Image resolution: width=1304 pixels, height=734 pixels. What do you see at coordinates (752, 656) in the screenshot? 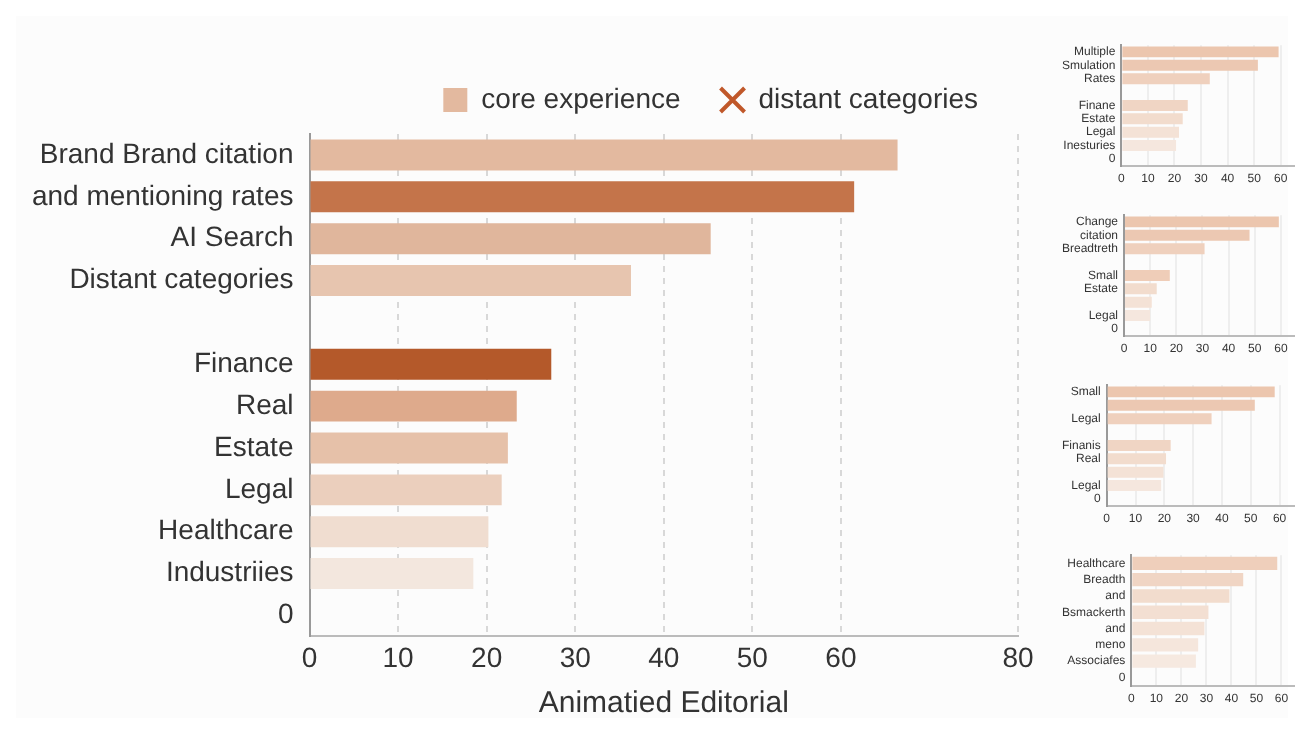
I see `x-tick-label: 50` at bounding box center [752, 656].